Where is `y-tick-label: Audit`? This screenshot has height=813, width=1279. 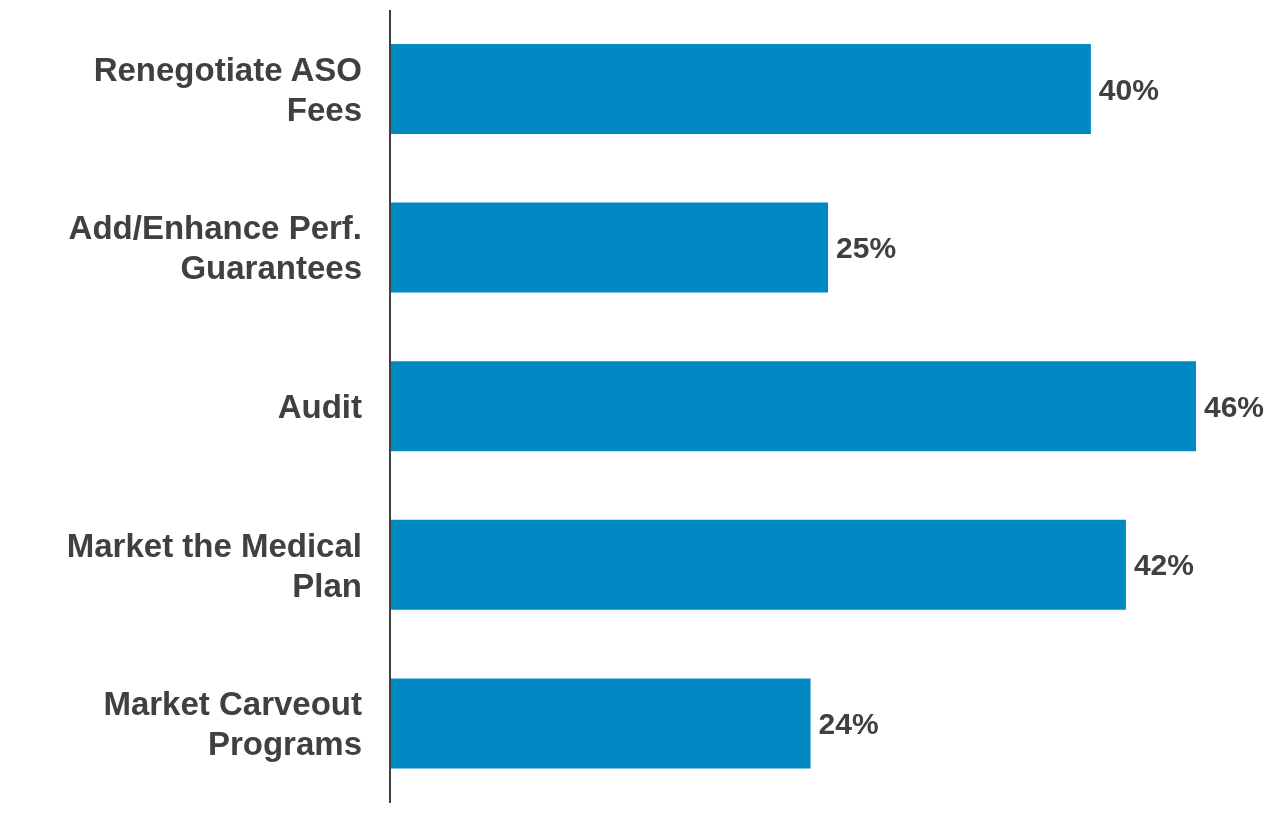
y-tick-label: Audit is located at coordinates (319, 407).